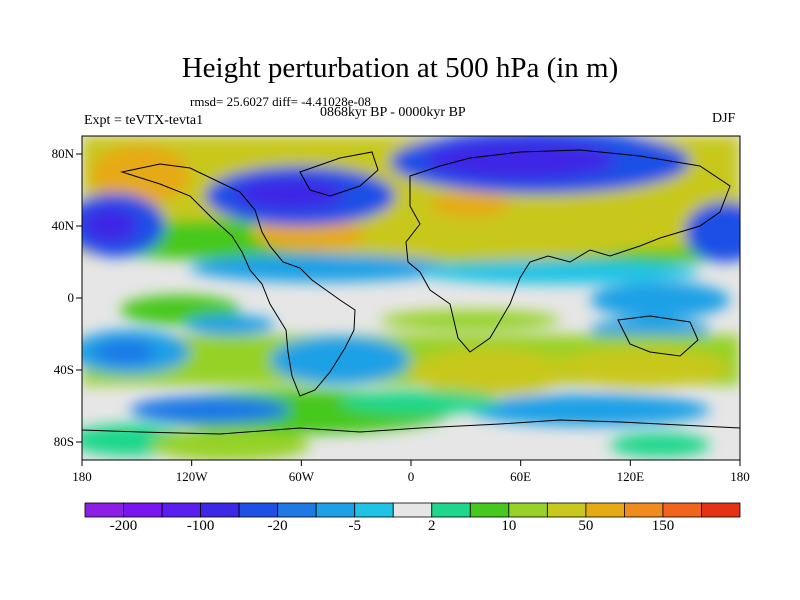 The height and width of the screenshot is (600, 800). Describe the element at coordinates (277, 526) in the screenshot. I see `colorbar-tick-label: -20` at that location.